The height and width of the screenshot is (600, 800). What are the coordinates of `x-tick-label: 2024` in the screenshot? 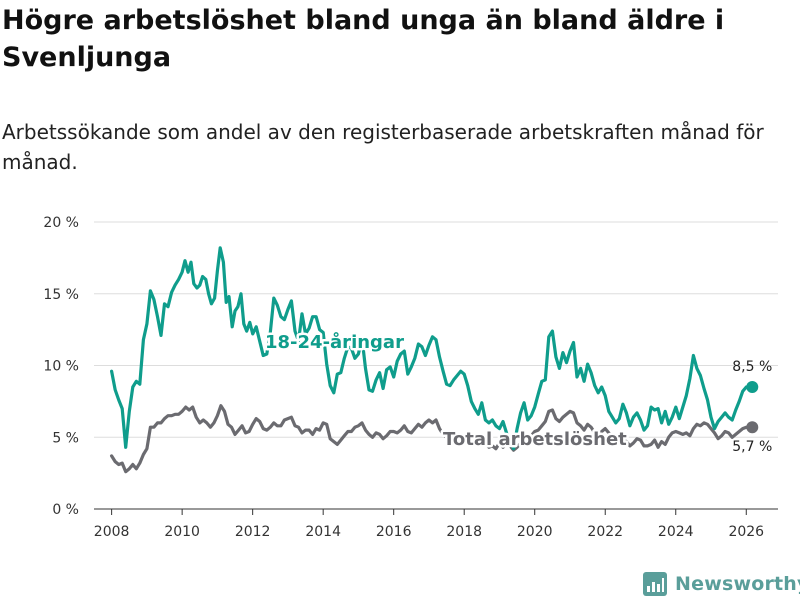 It's located at (676, 532).